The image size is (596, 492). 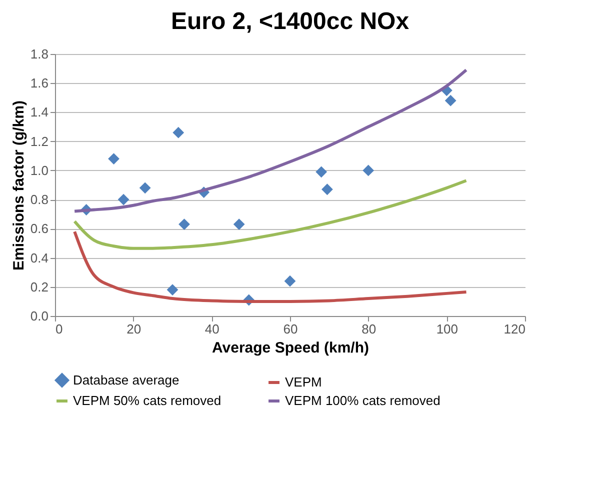 What do you see at coordinates (39, 54) in the screenshot?
I see `y-tick-label: 1.8` at bounding box center [39, 54].